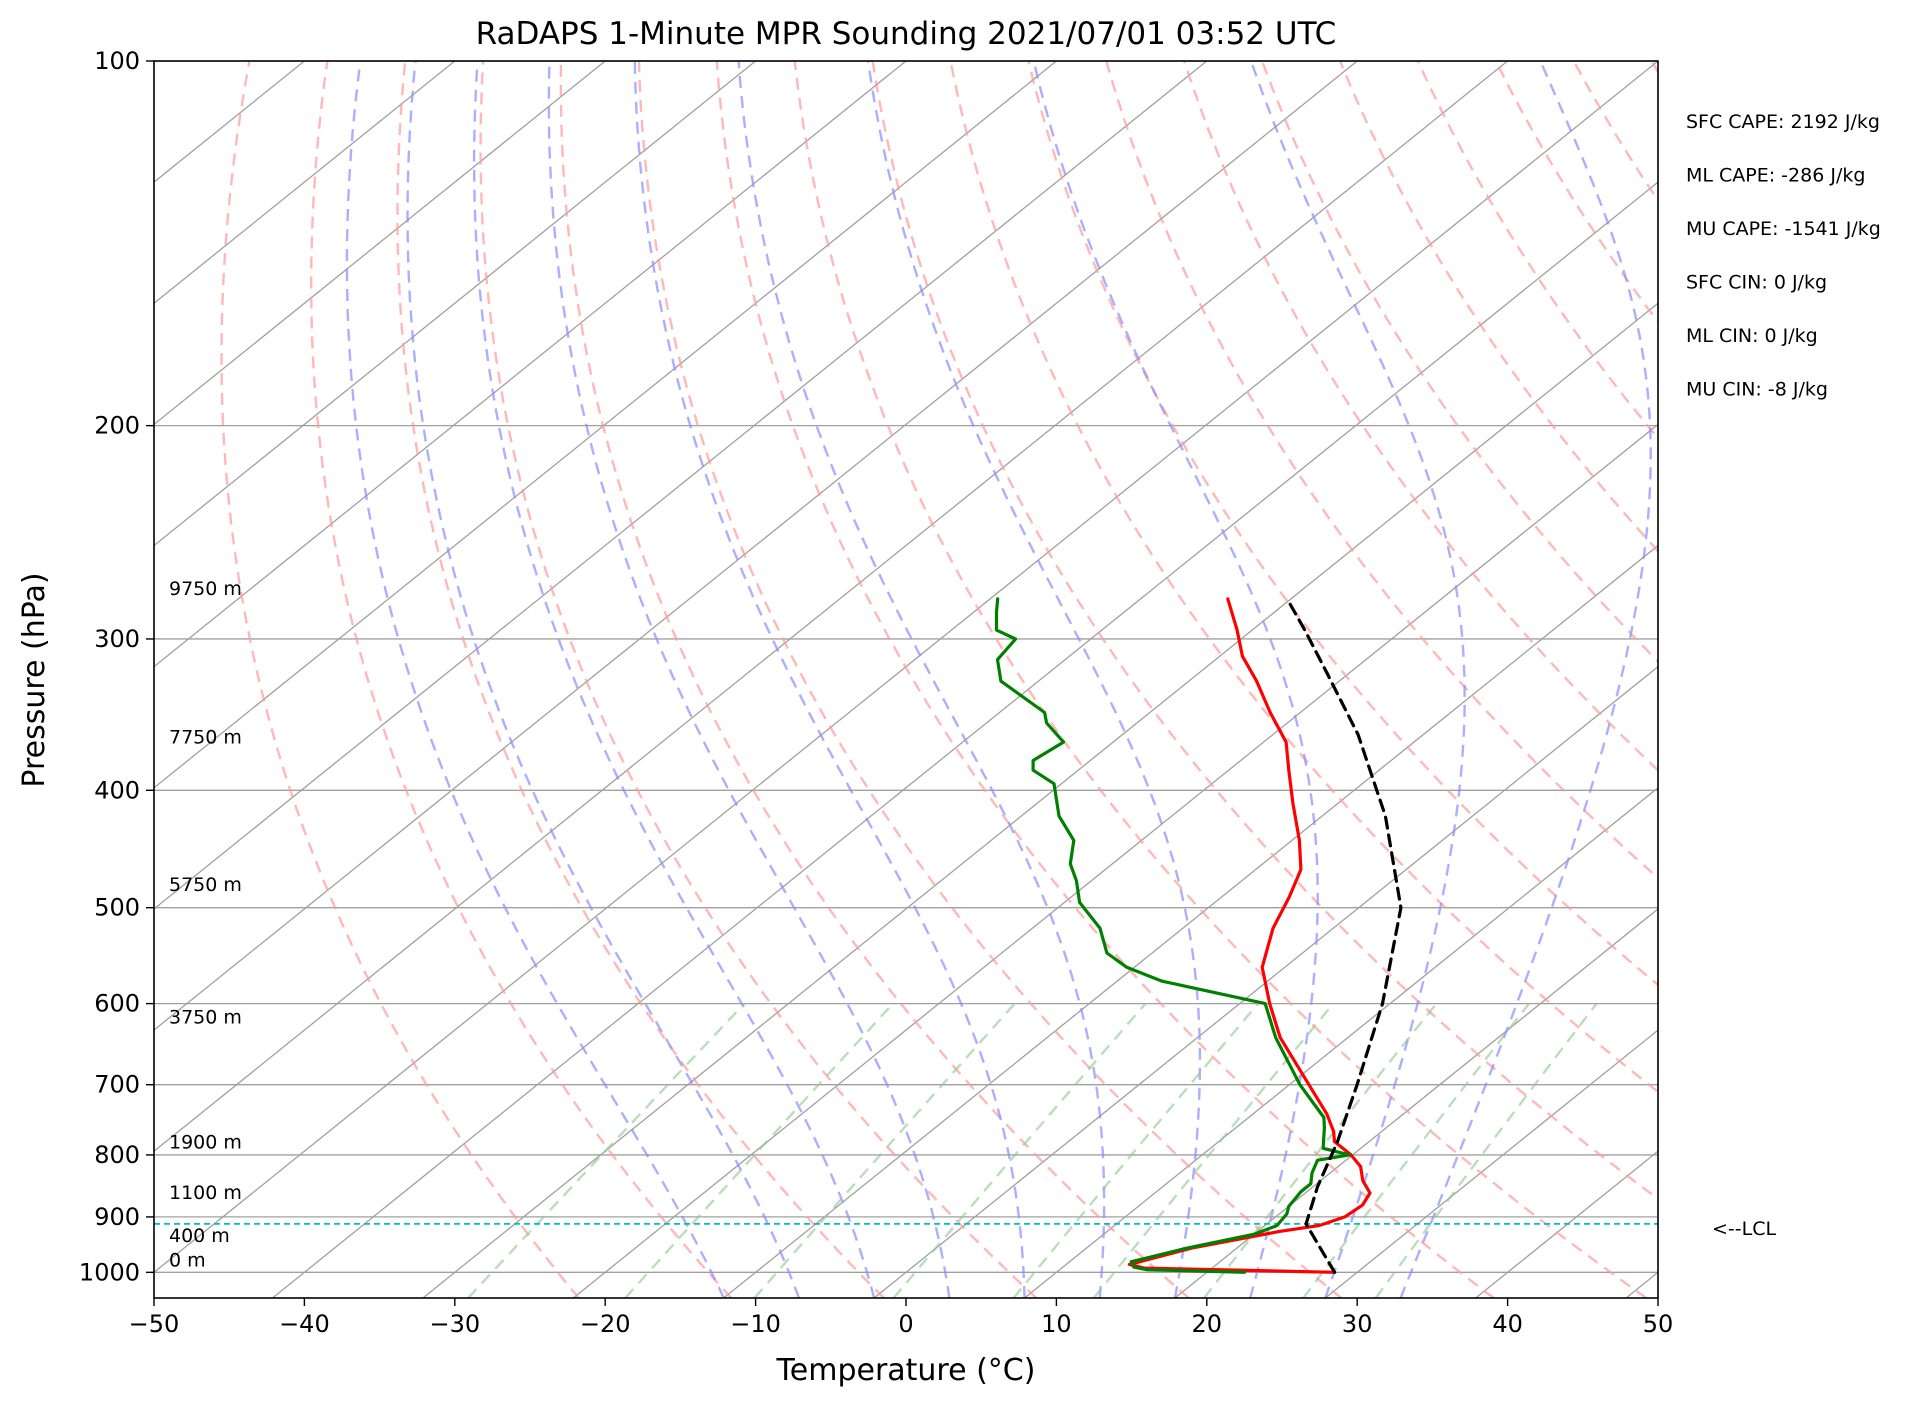  What do you see at coordinates (1249, 935) in the screenshot?
I see `temperature-profile-line` at bounding box center [1249, 935].